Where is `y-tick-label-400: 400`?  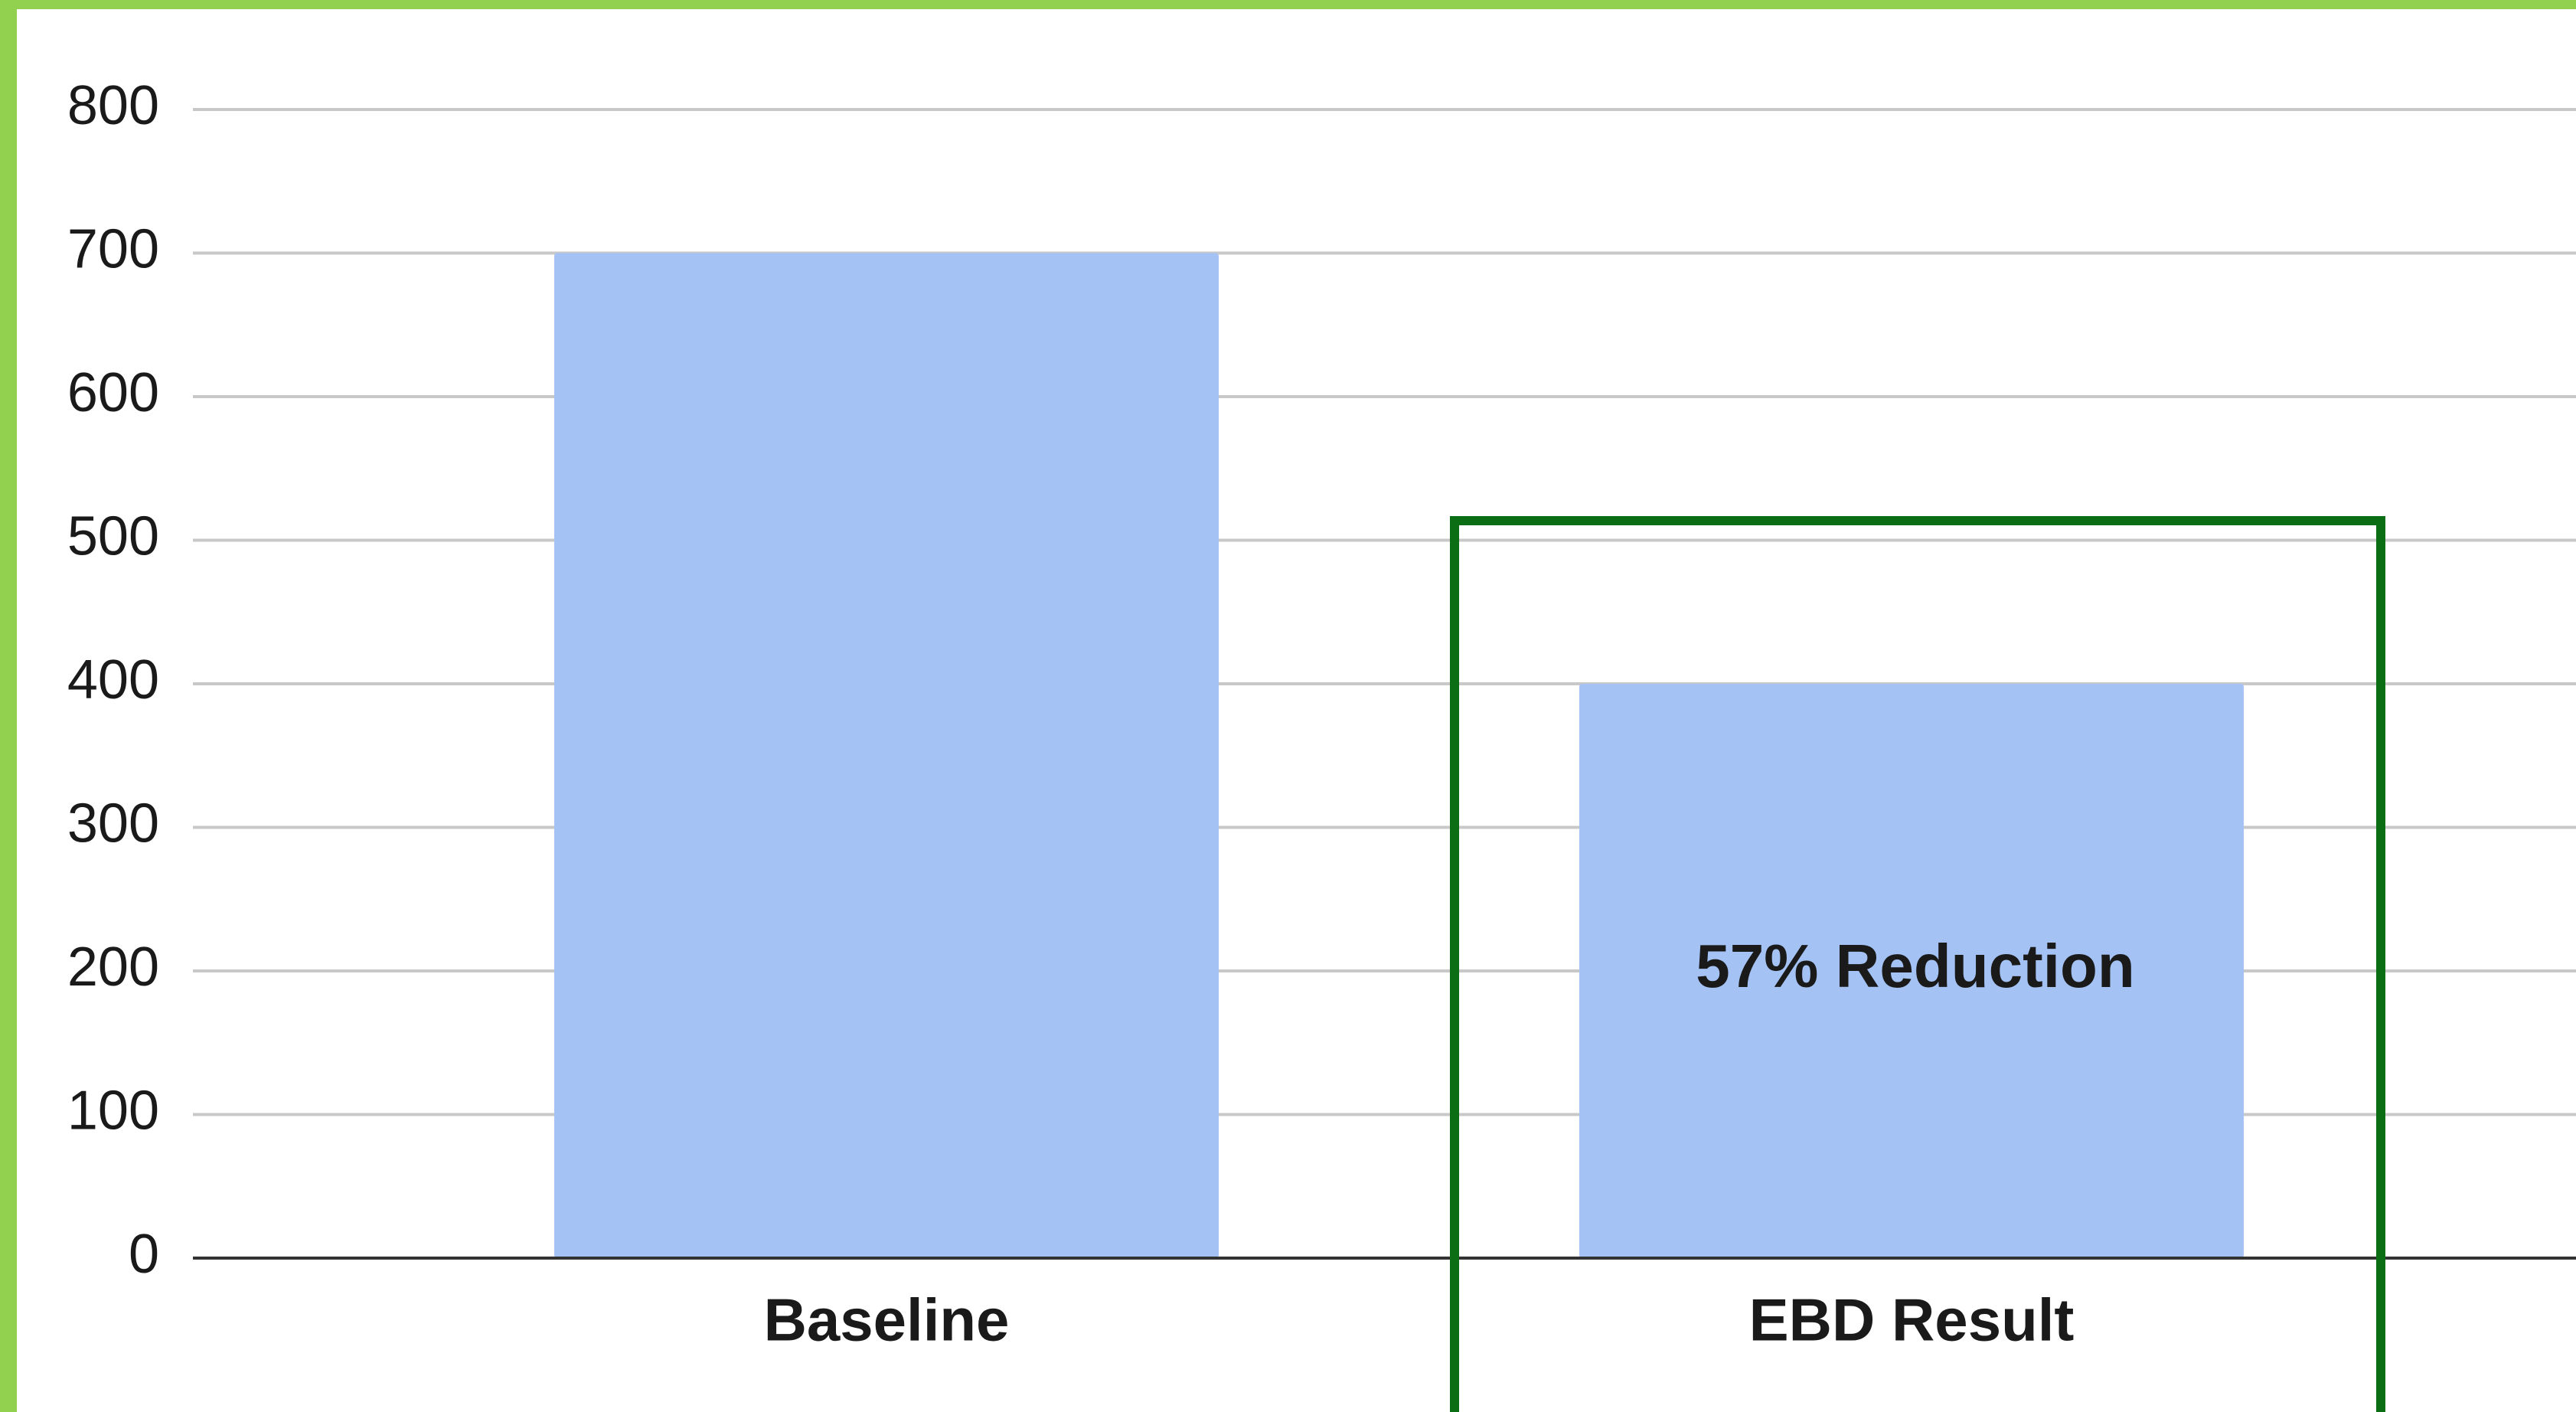
y-tick-label-400: 400 is located at coordinates (113, 680).